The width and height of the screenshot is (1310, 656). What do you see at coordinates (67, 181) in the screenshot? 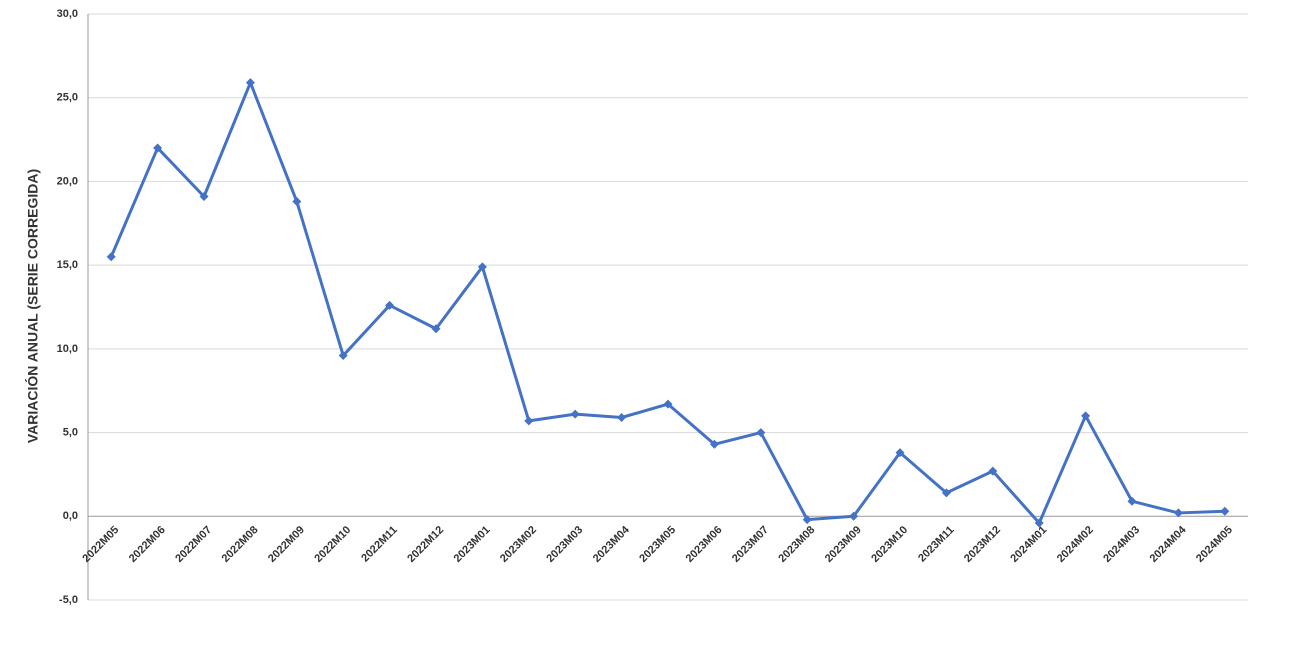
I see `y-tick-label: 20,0` at bounding box center [67, 181].